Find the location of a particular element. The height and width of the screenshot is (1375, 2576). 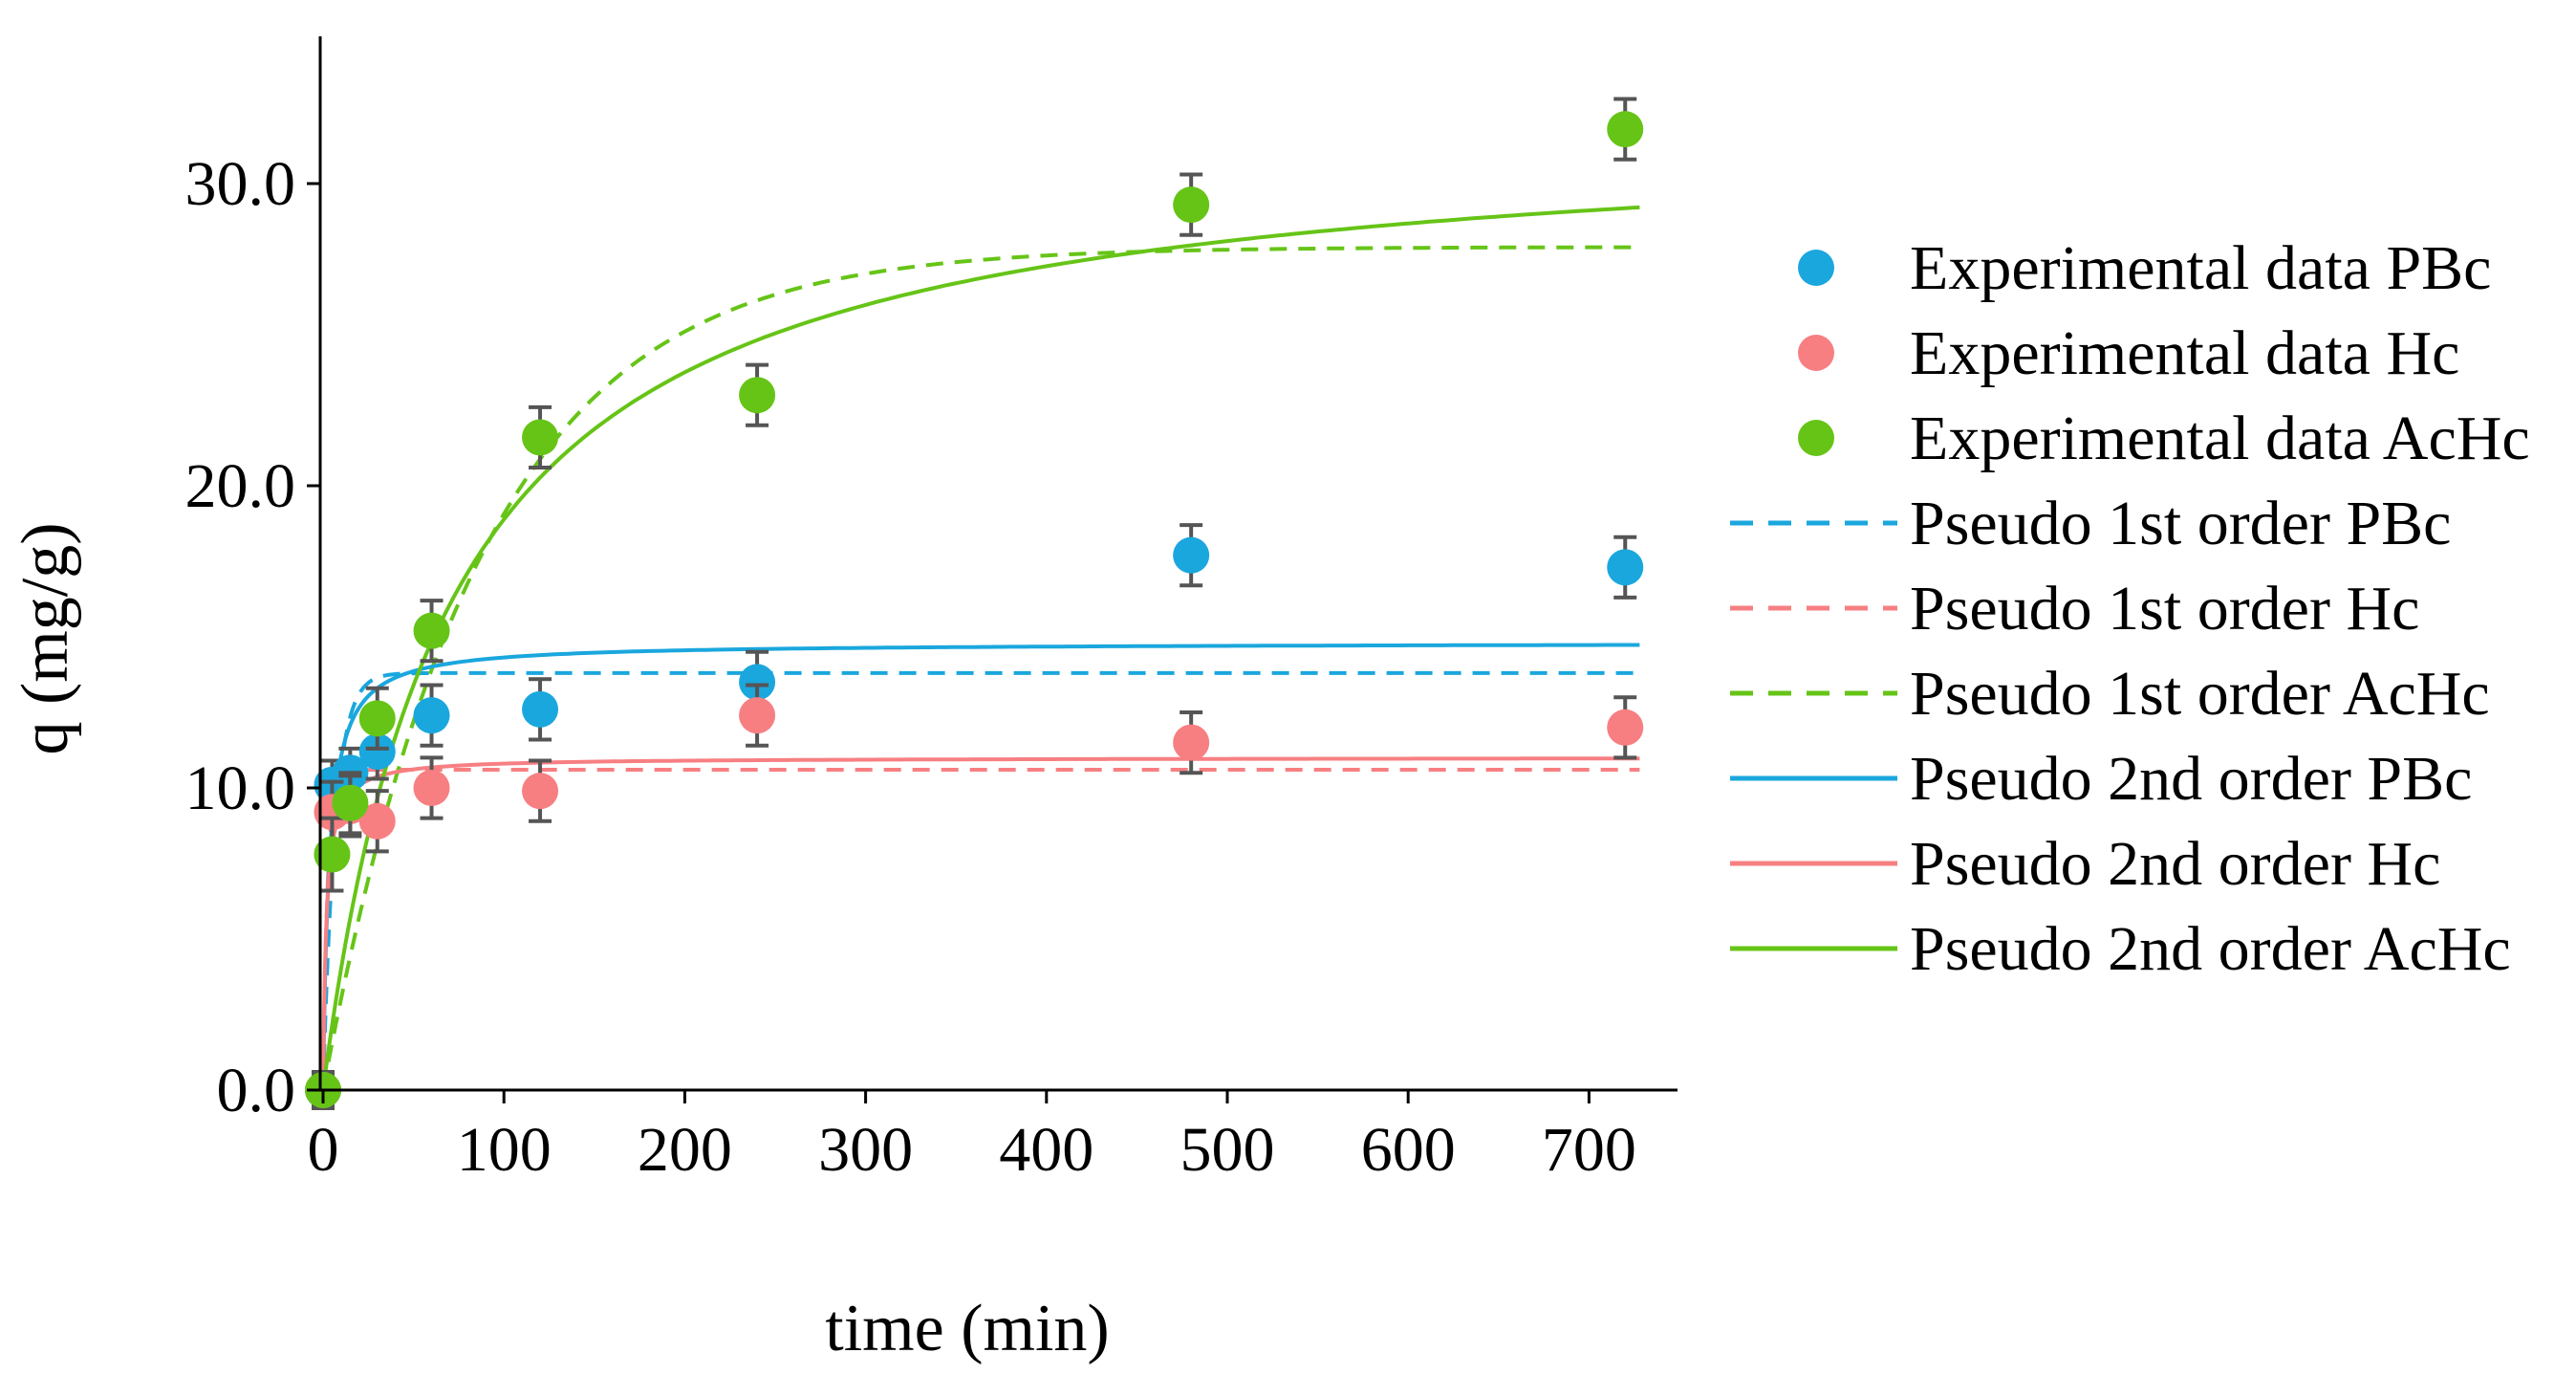

legend-entry: Pseudo 2nd order PBc is located at coordinates (2101, 779).